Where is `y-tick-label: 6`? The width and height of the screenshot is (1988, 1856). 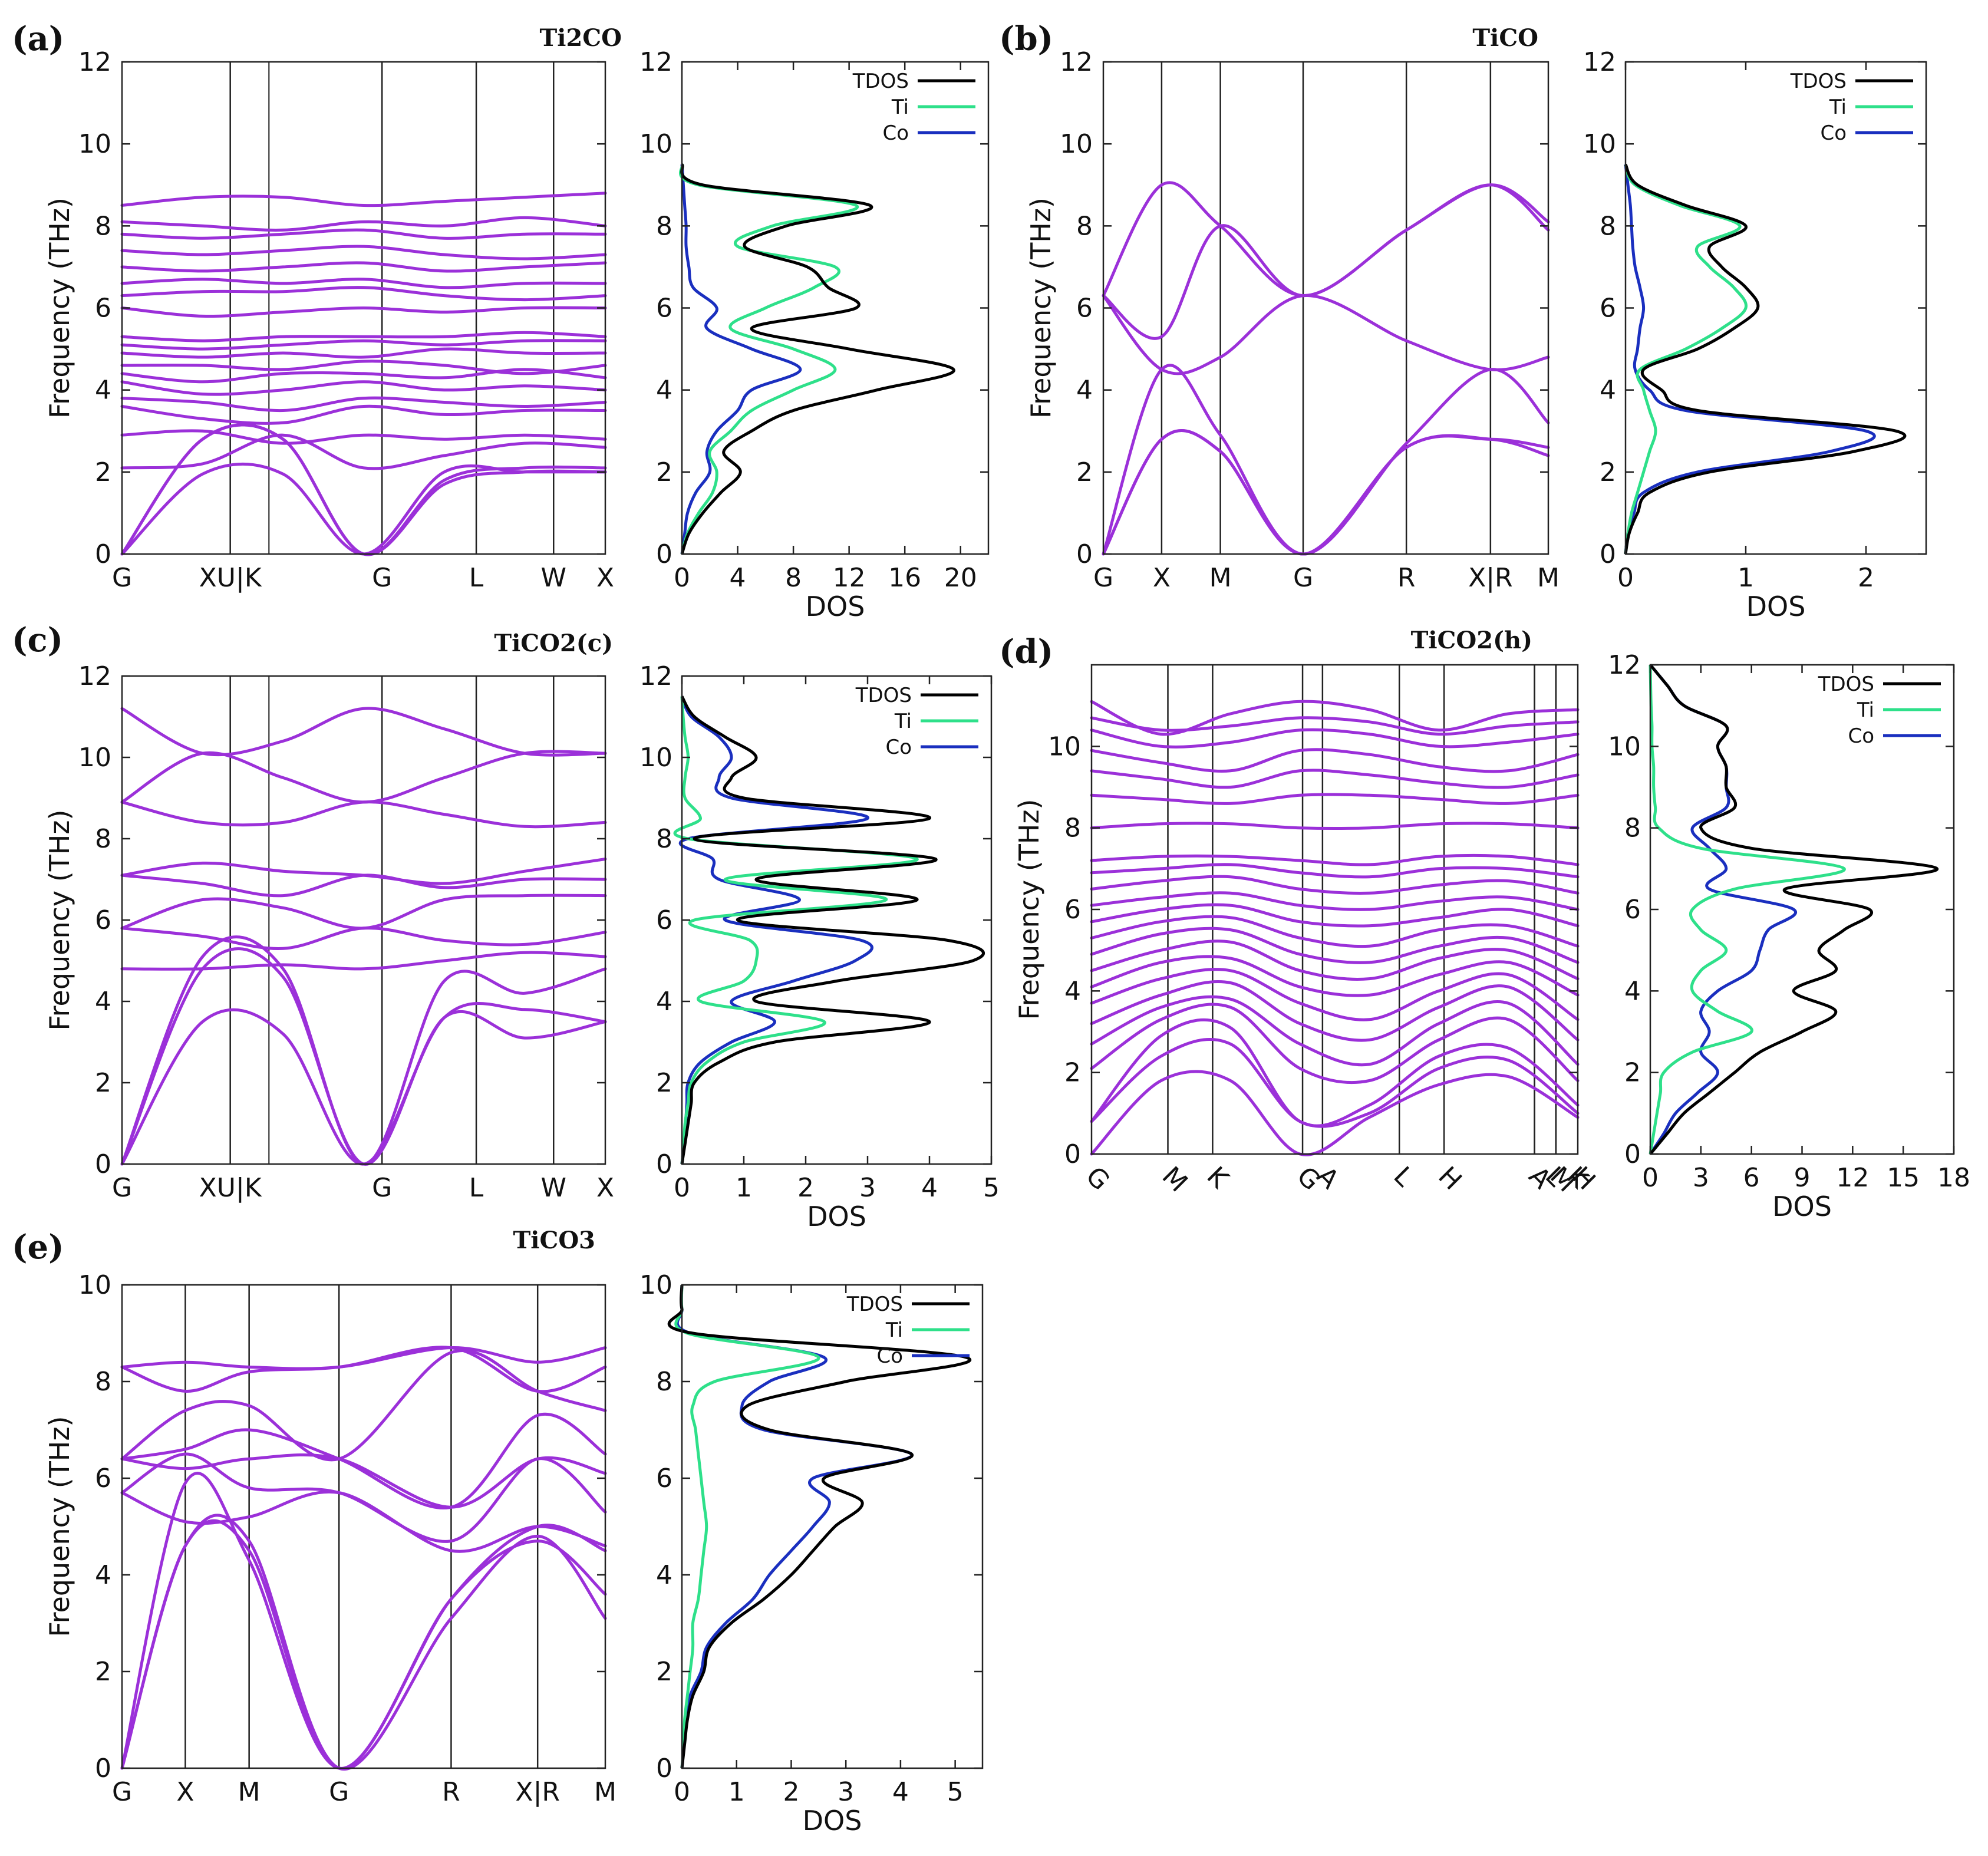 y-tick-label: 6 is located at coordinates (1608, 309).